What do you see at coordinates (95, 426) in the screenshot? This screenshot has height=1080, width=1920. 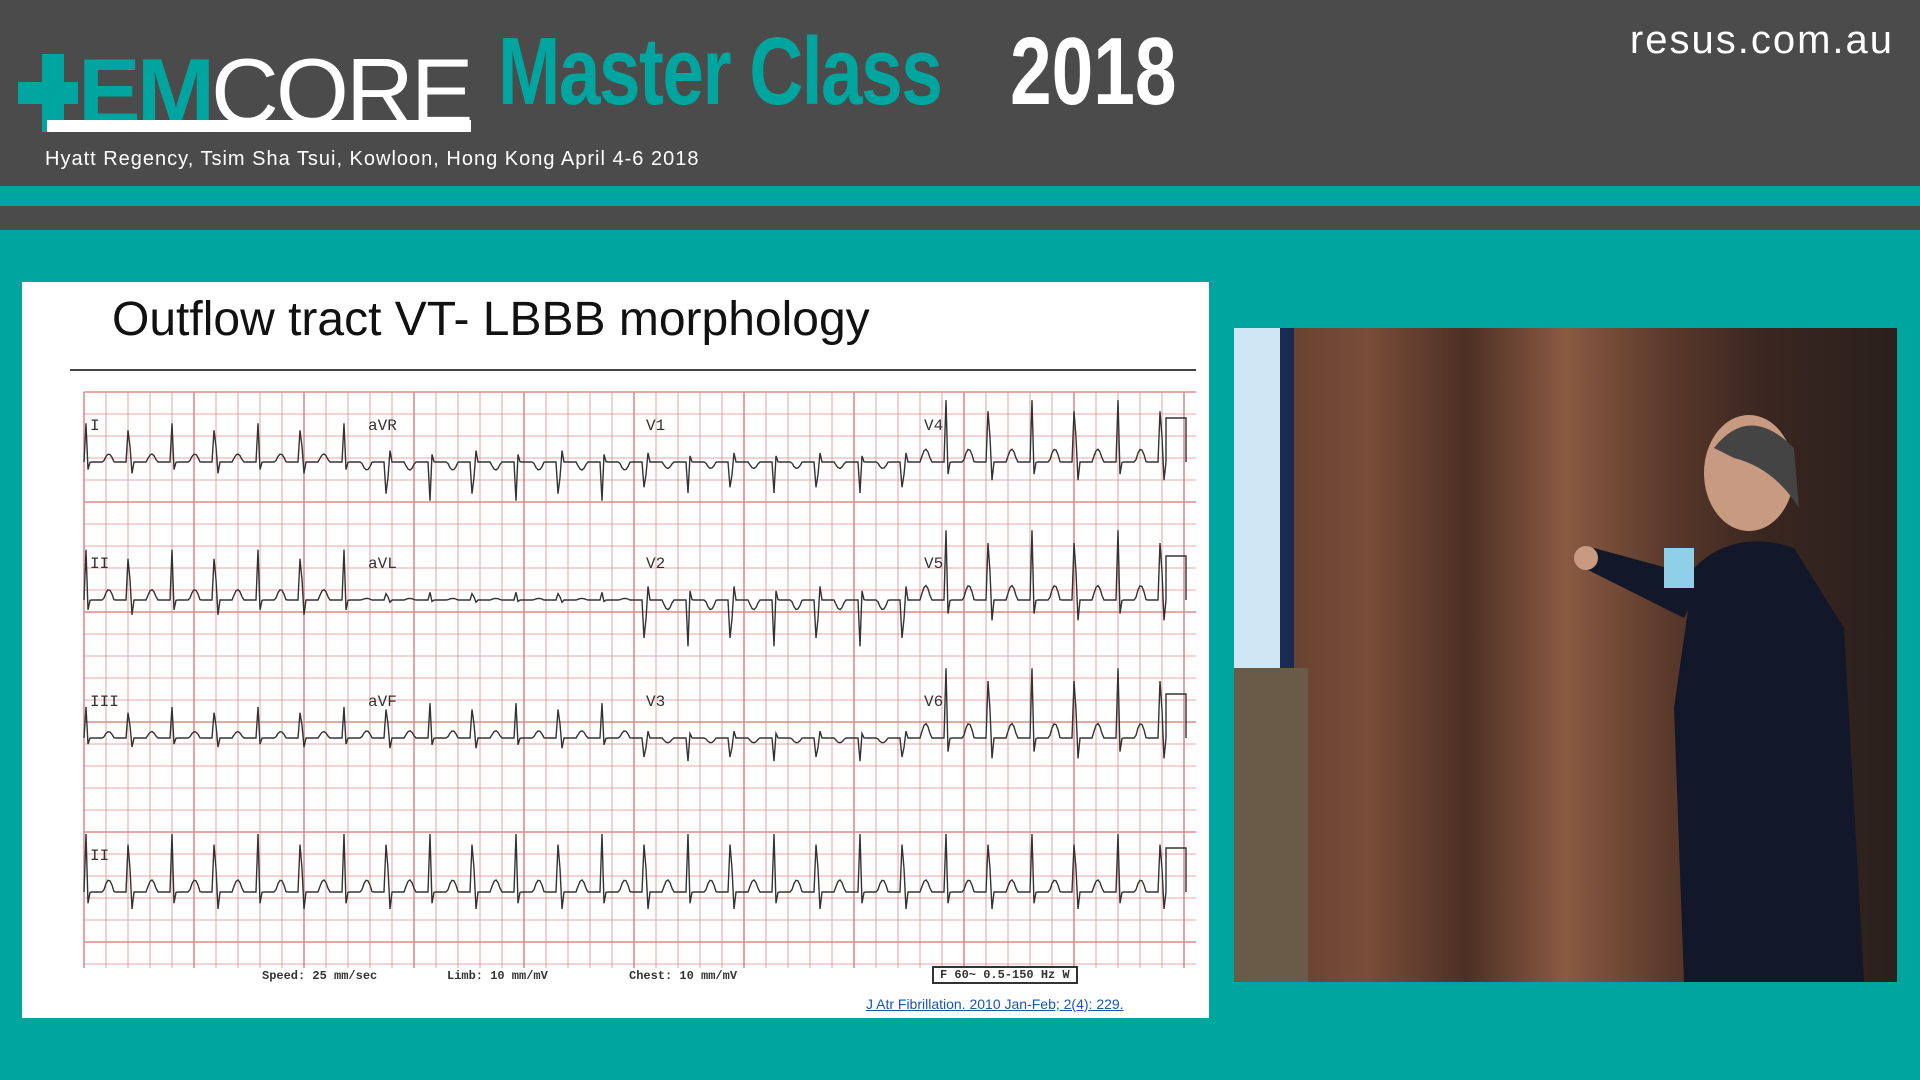 I see `lead-label: I` at bounding box center [95, 426].